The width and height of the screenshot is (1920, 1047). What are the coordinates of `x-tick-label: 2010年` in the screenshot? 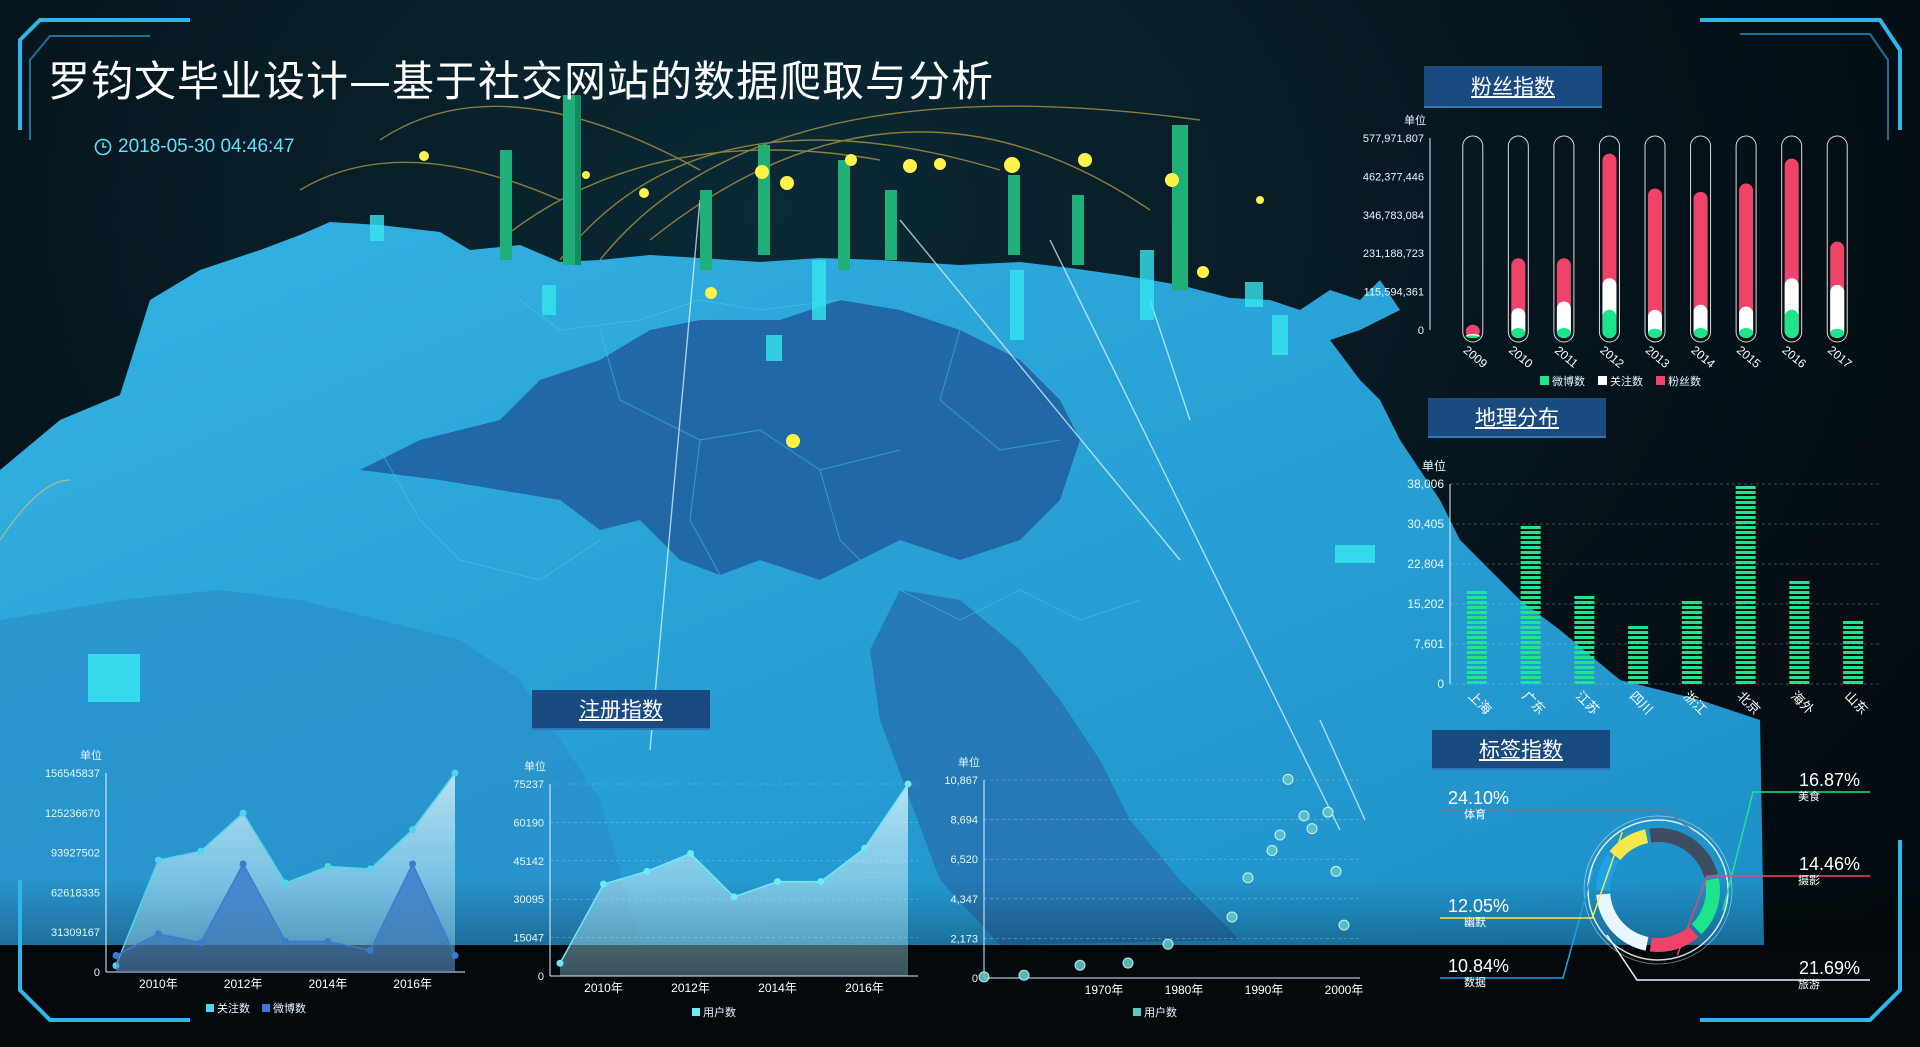 It's located at (603, 988).